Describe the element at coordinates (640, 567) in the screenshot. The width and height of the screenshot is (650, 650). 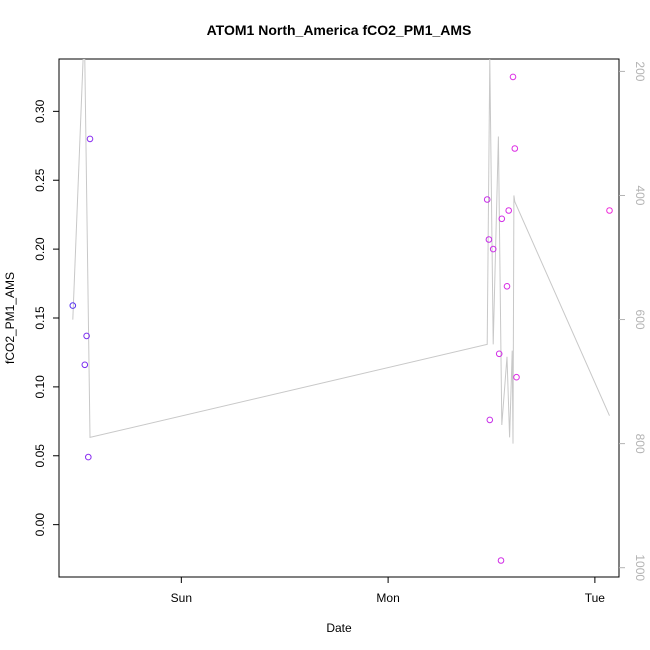
I see `right-tick-label: 1000` at that location.